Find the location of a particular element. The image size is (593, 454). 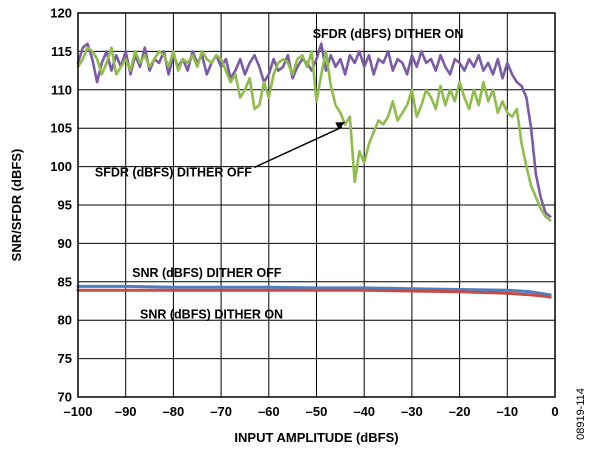

x-tick-label: –30 is located at coordinates (412, 411).